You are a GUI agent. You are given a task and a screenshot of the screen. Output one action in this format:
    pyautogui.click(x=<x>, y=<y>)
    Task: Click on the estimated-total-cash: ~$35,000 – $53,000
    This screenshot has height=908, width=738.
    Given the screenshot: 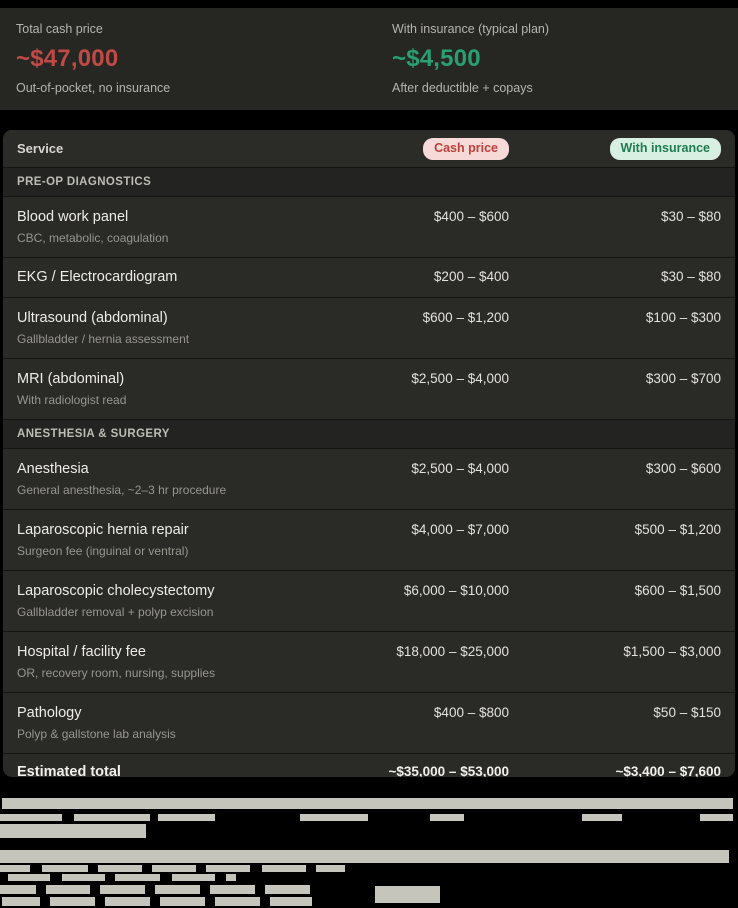 What is the action you would take?
    pyautogui.click(x=449, y=770)
    